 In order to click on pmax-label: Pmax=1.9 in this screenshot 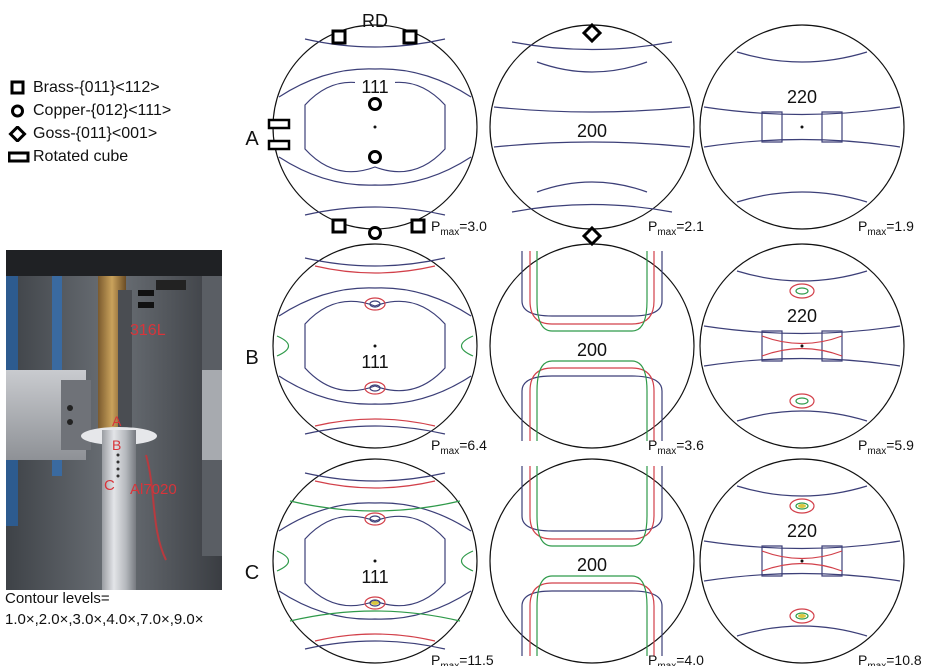, I will do `click(886, 228)`.